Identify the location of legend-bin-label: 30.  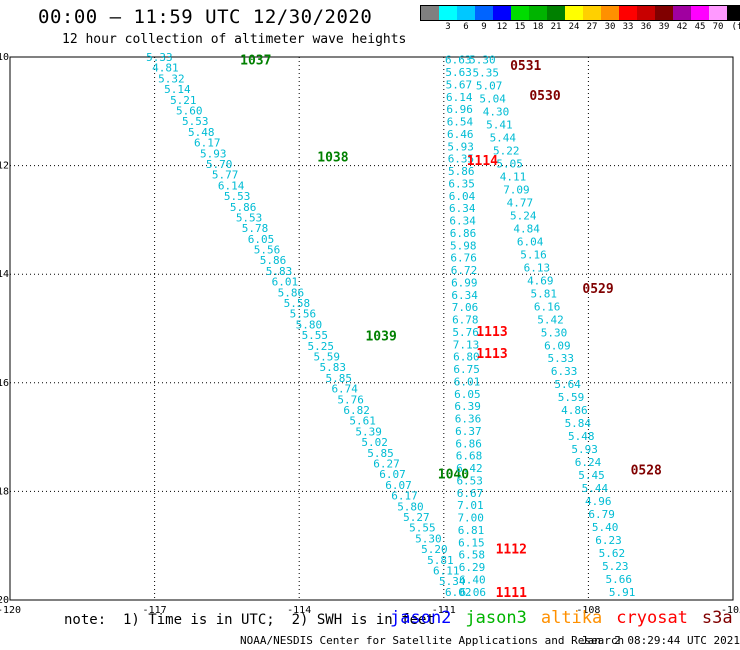
(610, 27).